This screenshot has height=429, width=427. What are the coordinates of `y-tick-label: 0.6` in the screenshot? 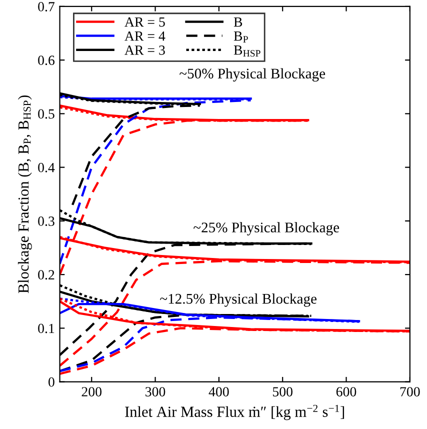 It's located at (46, 61).